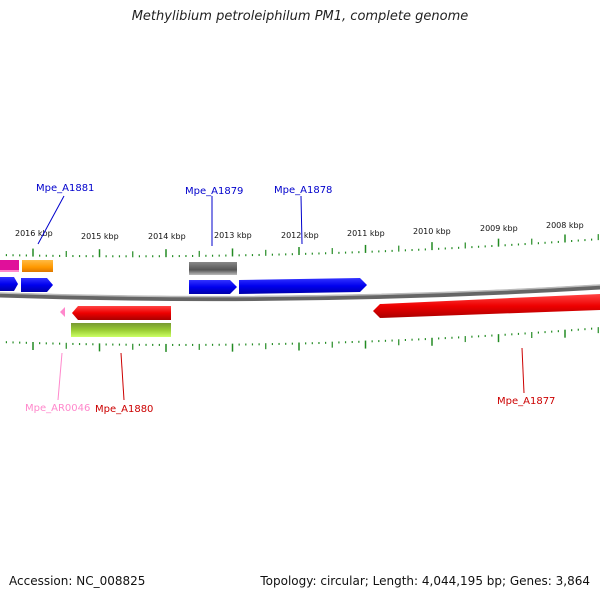  I want to click on callout-line-mpe-a1878, so click(301, 220).